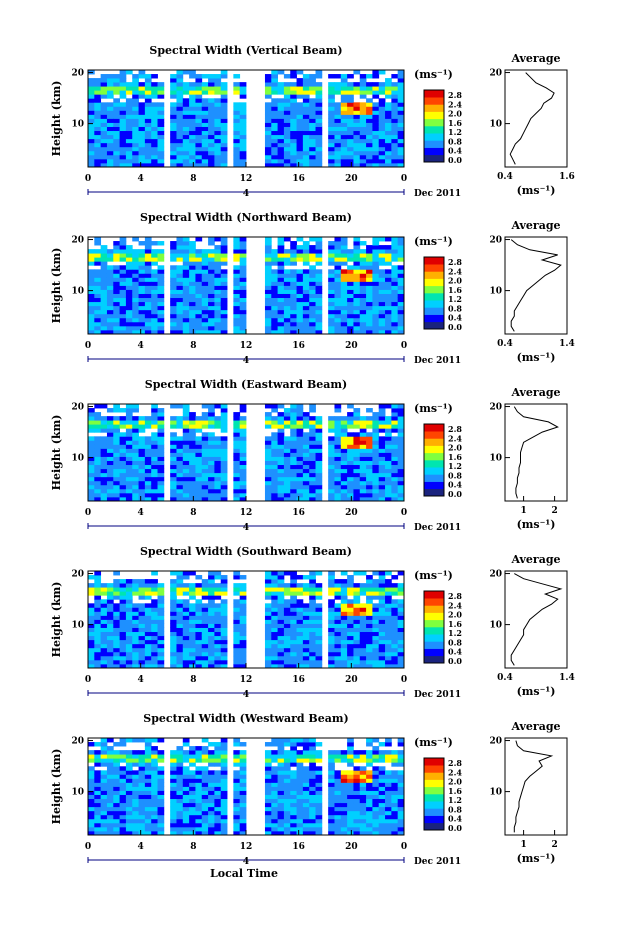  Describe the element at coordinates (455, 466) in the screenshot. I see `colorbar-tick-label: 1.2` at that location.